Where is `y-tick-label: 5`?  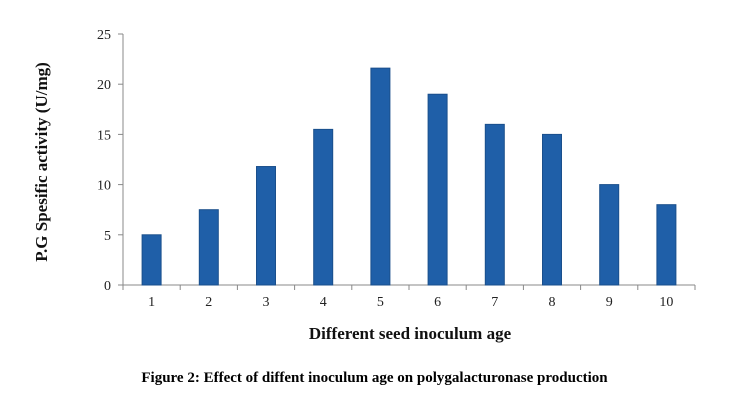
y-tick-label: 5 is located at coordinates (107, 236).